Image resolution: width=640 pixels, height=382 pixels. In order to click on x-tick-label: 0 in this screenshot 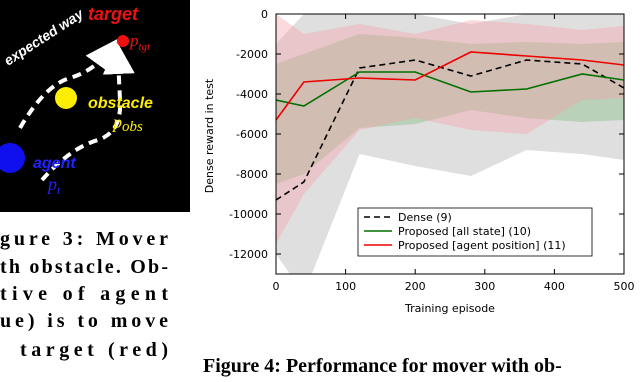, I will do `click(276, 286)`.